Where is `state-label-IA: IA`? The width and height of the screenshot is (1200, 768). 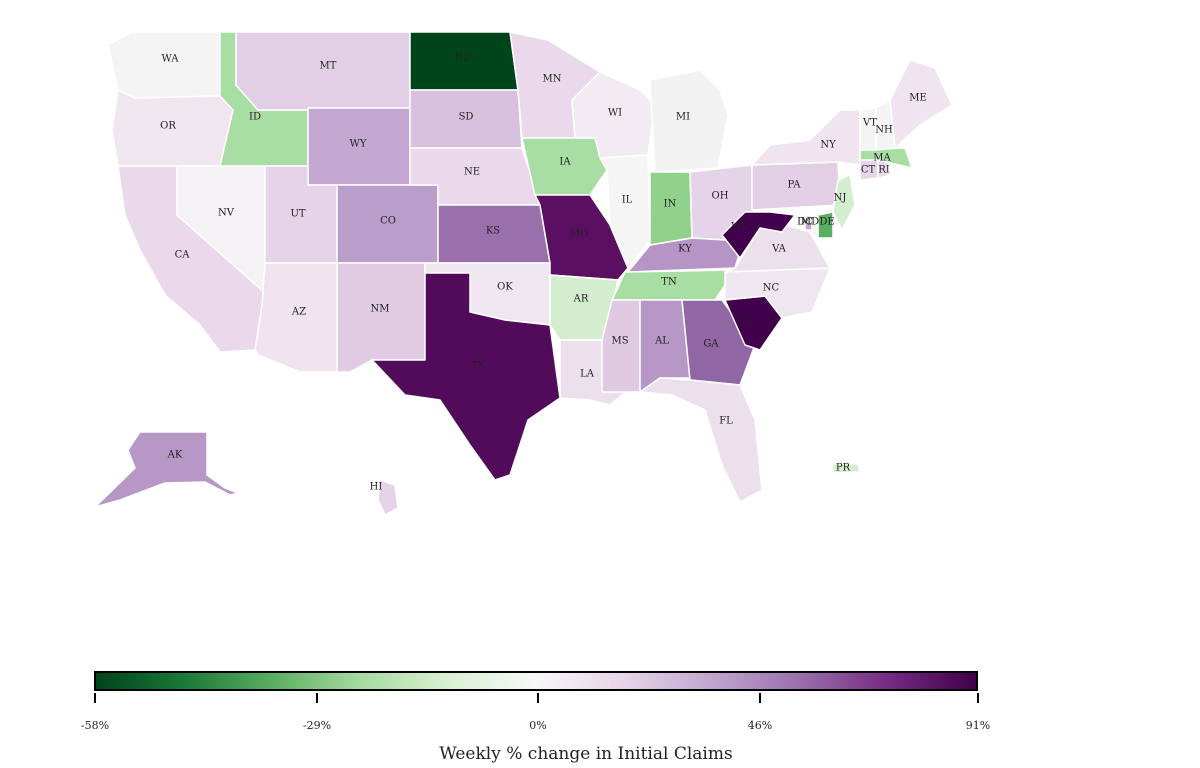 state-label-IA: IA is located at coordinates (565, 162).